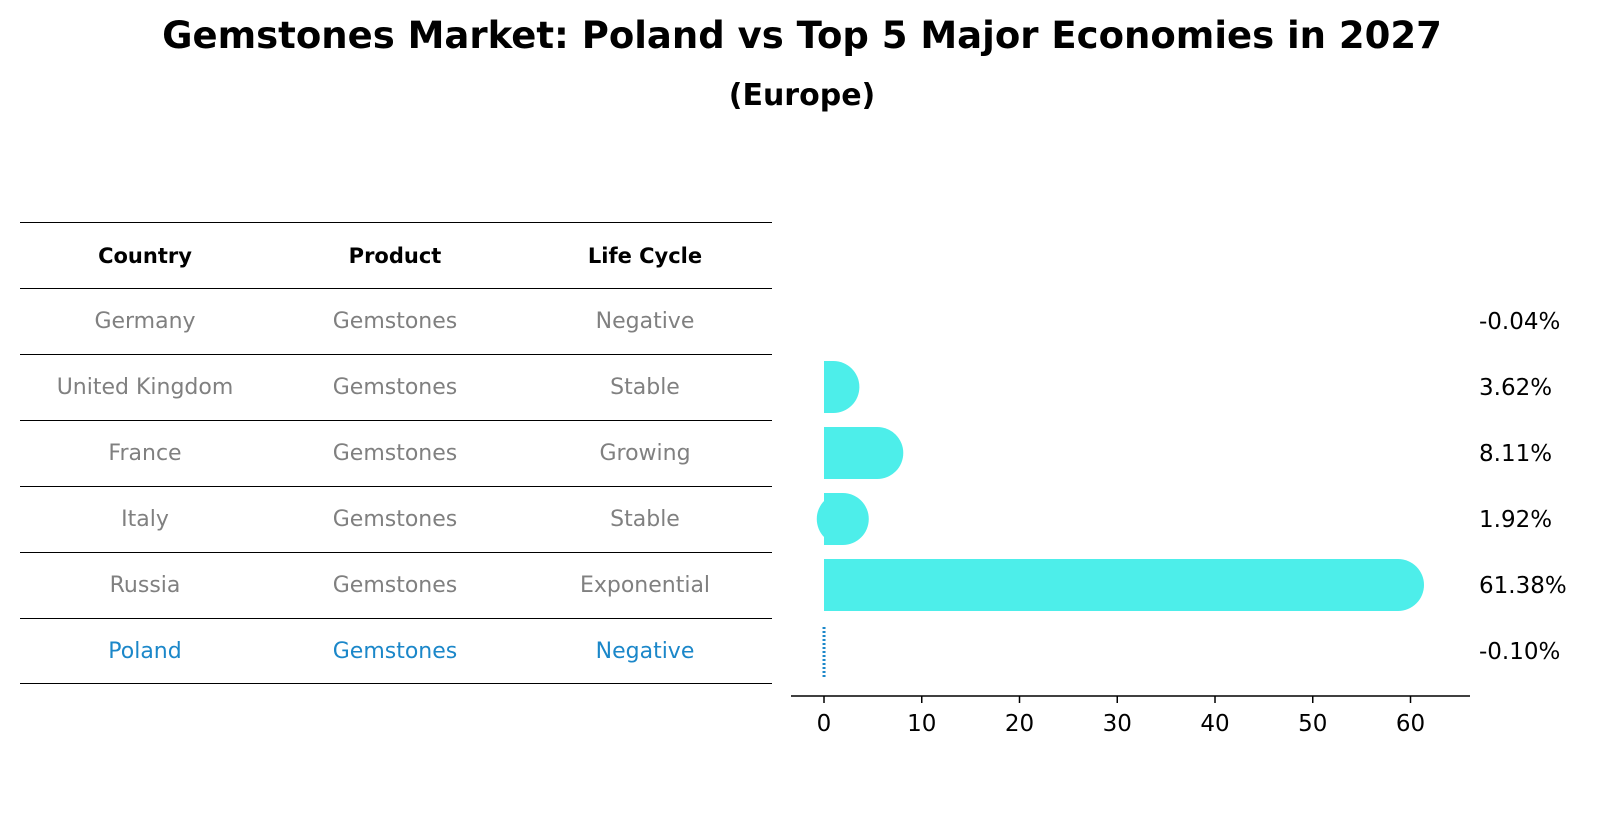  What do you see at coordinates (1214, 724) in the screenshot?
I see `x-tick-label: 40` at bounding box center [1214, 724].